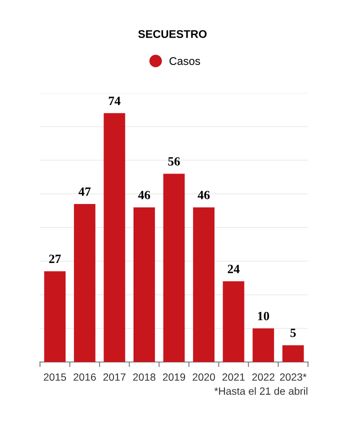 The width and height of the screenshot is (345, 426). What do you see at coordinates (85, 377) in the screenshot?
I see `x-tick-label: 2016` at bounding box center [85, 377].